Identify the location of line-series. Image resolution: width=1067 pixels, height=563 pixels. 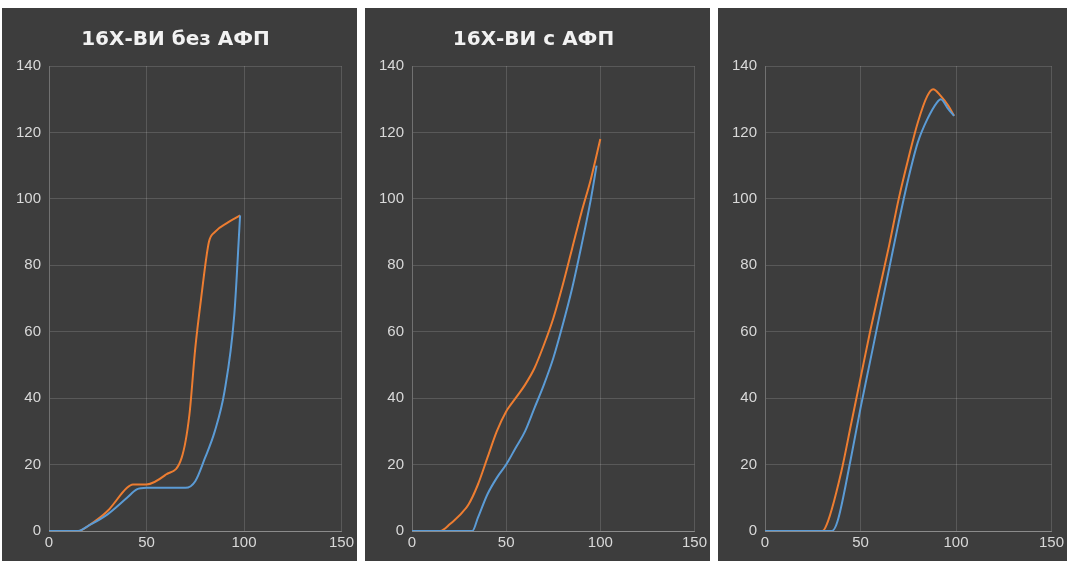
(145, 372).